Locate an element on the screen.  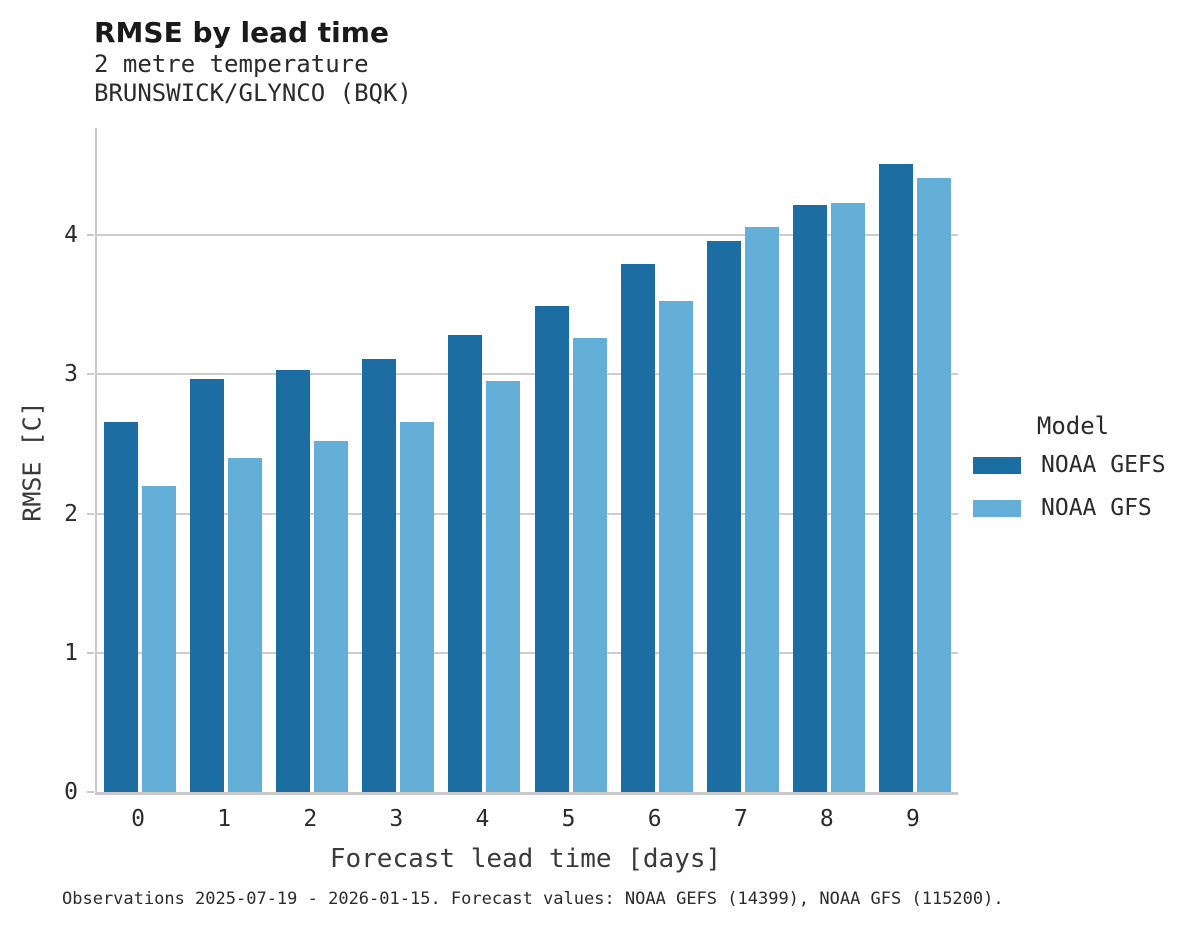
x-axis-title: Forecast lead time [days] is located at coordinates (525, 859).